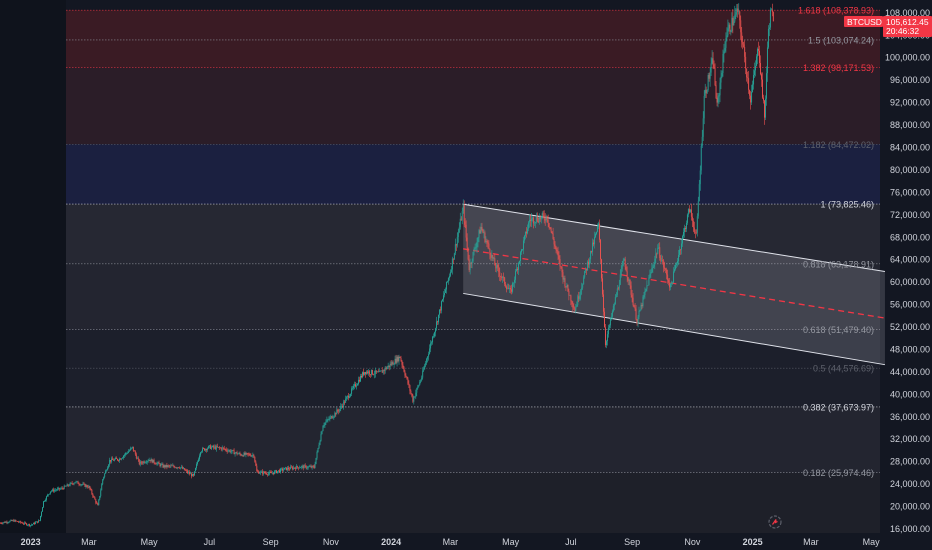  What do you see at coordinates (907, 22) in the screenshot?
I see `last-price-label: 105,612.45` at bounding box center [907, 22].